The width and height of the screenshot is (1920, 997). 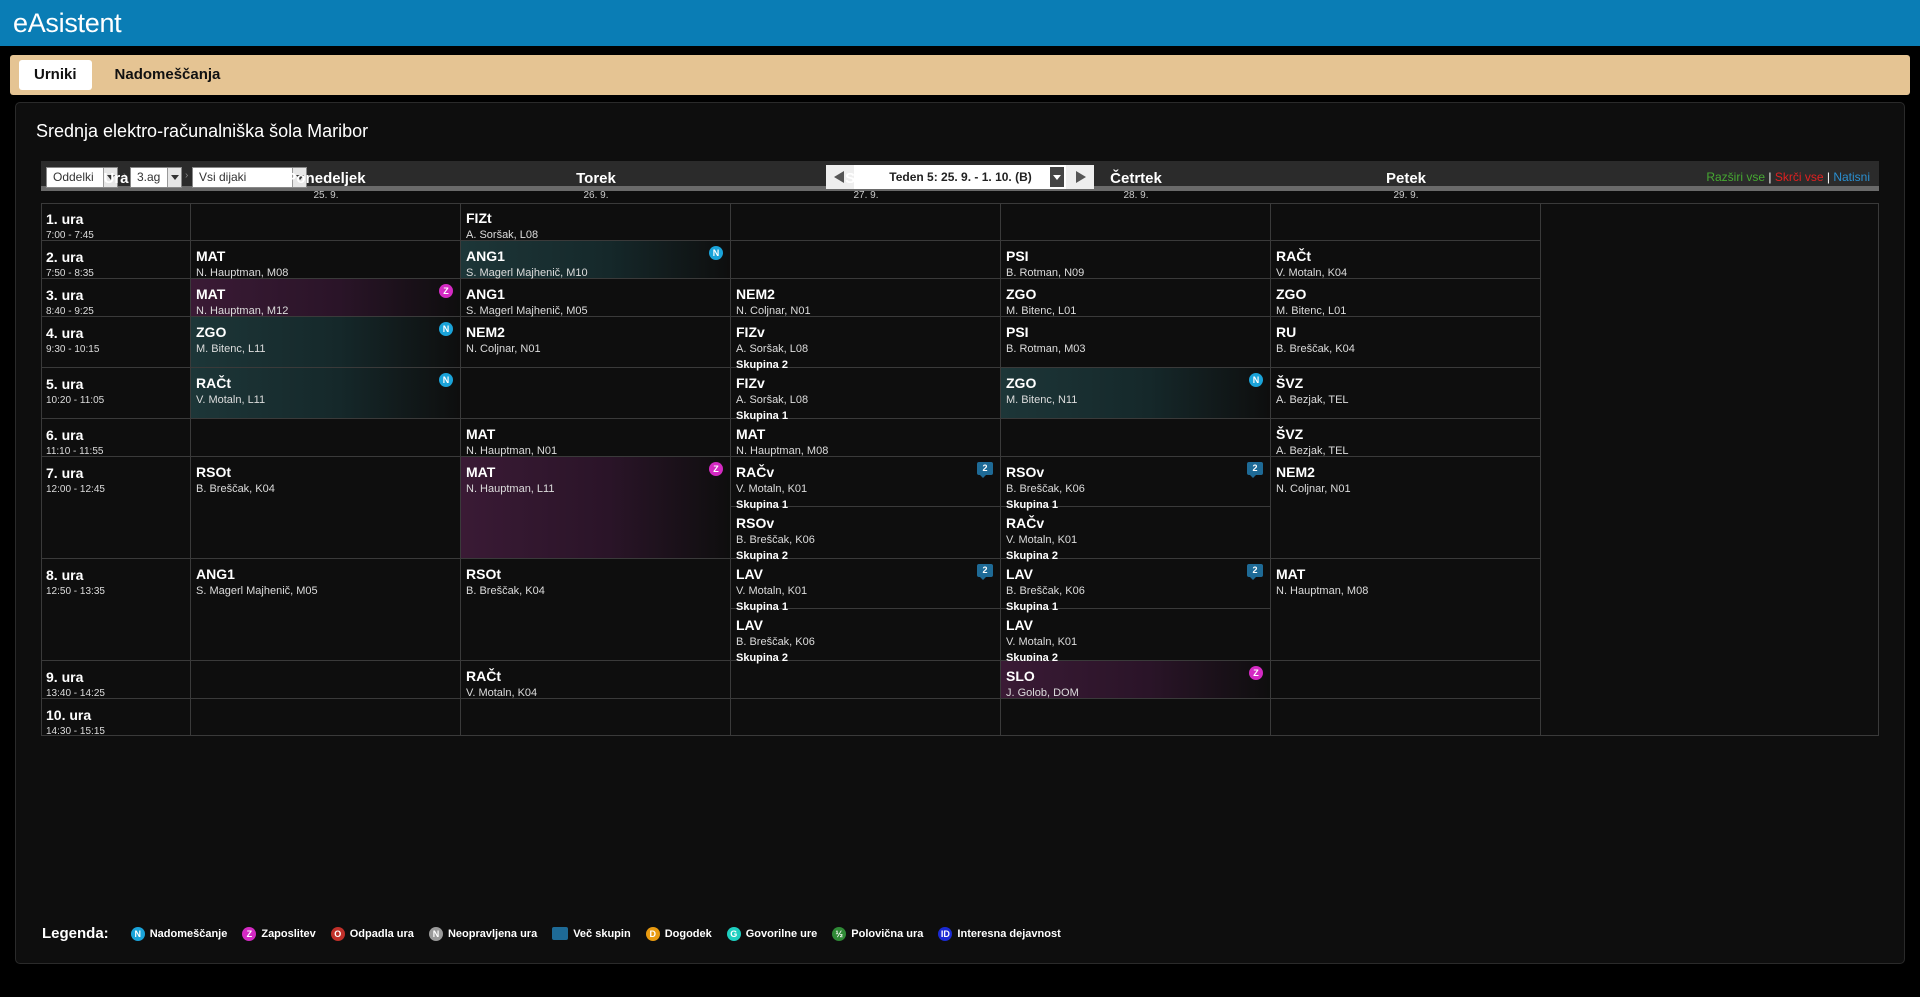 What do you see at coordinates (1799, 177) in the screenshot?
I see `collapse-link: Skrči vse` at bounding box center [1799, 177].